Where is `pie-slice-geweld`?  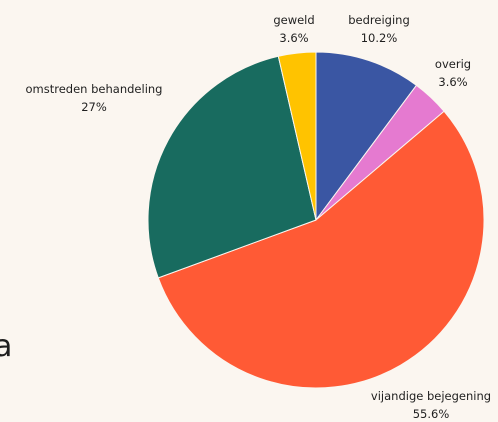 pie-slice-geweld is located at coordinates (297, 136).